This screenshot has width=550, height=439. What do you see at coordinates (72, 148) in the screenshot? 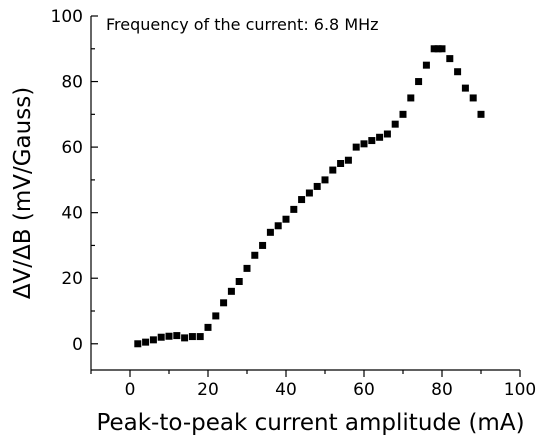
I see `y-tick-label: 60` at bounding box center [72, 148].